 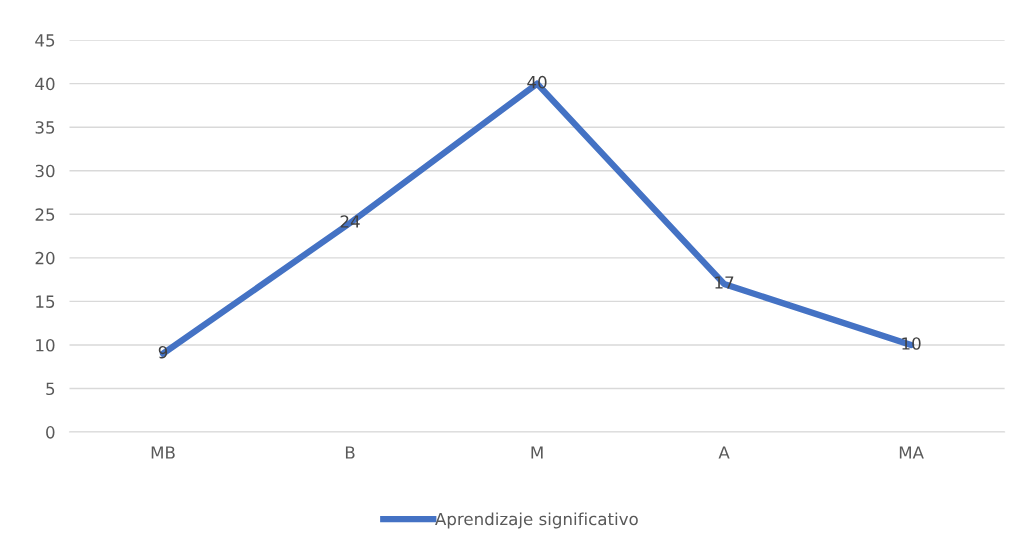 I want to click on x-tick-label: MB, so click(x=163, y=452).